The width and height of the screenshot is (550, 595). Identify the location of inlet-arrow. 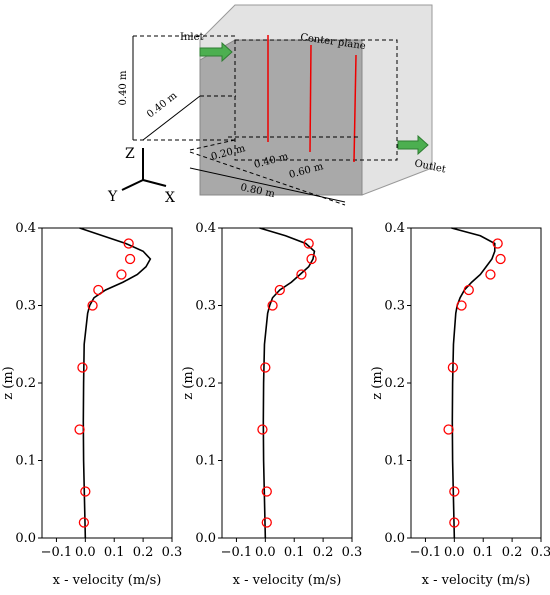
(216, 52).